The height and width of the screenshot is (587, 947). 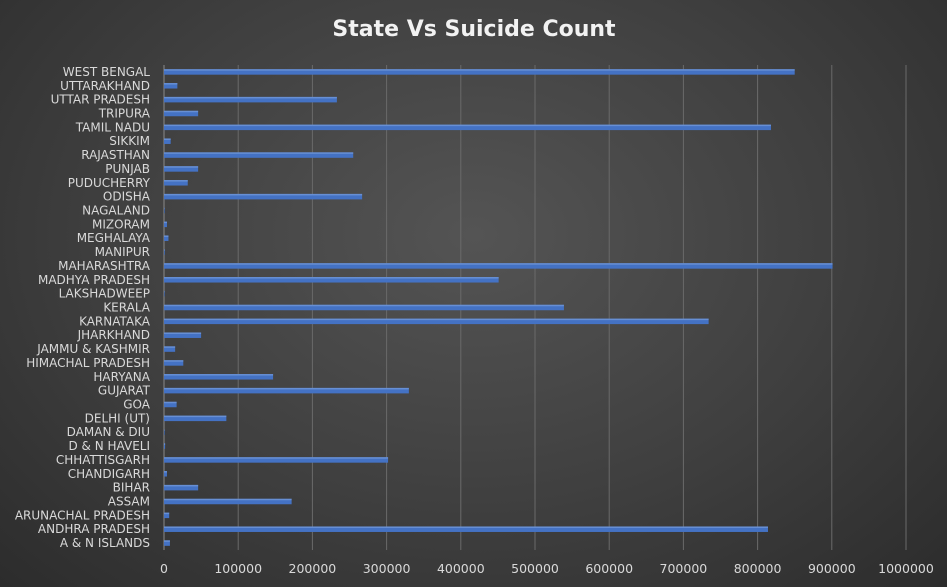 I want to click on category-label: GOA, so click(x=137, y=405).